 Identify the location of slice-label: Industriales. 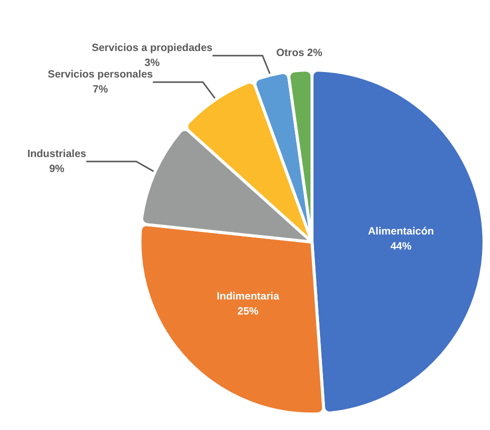
(56, 154).